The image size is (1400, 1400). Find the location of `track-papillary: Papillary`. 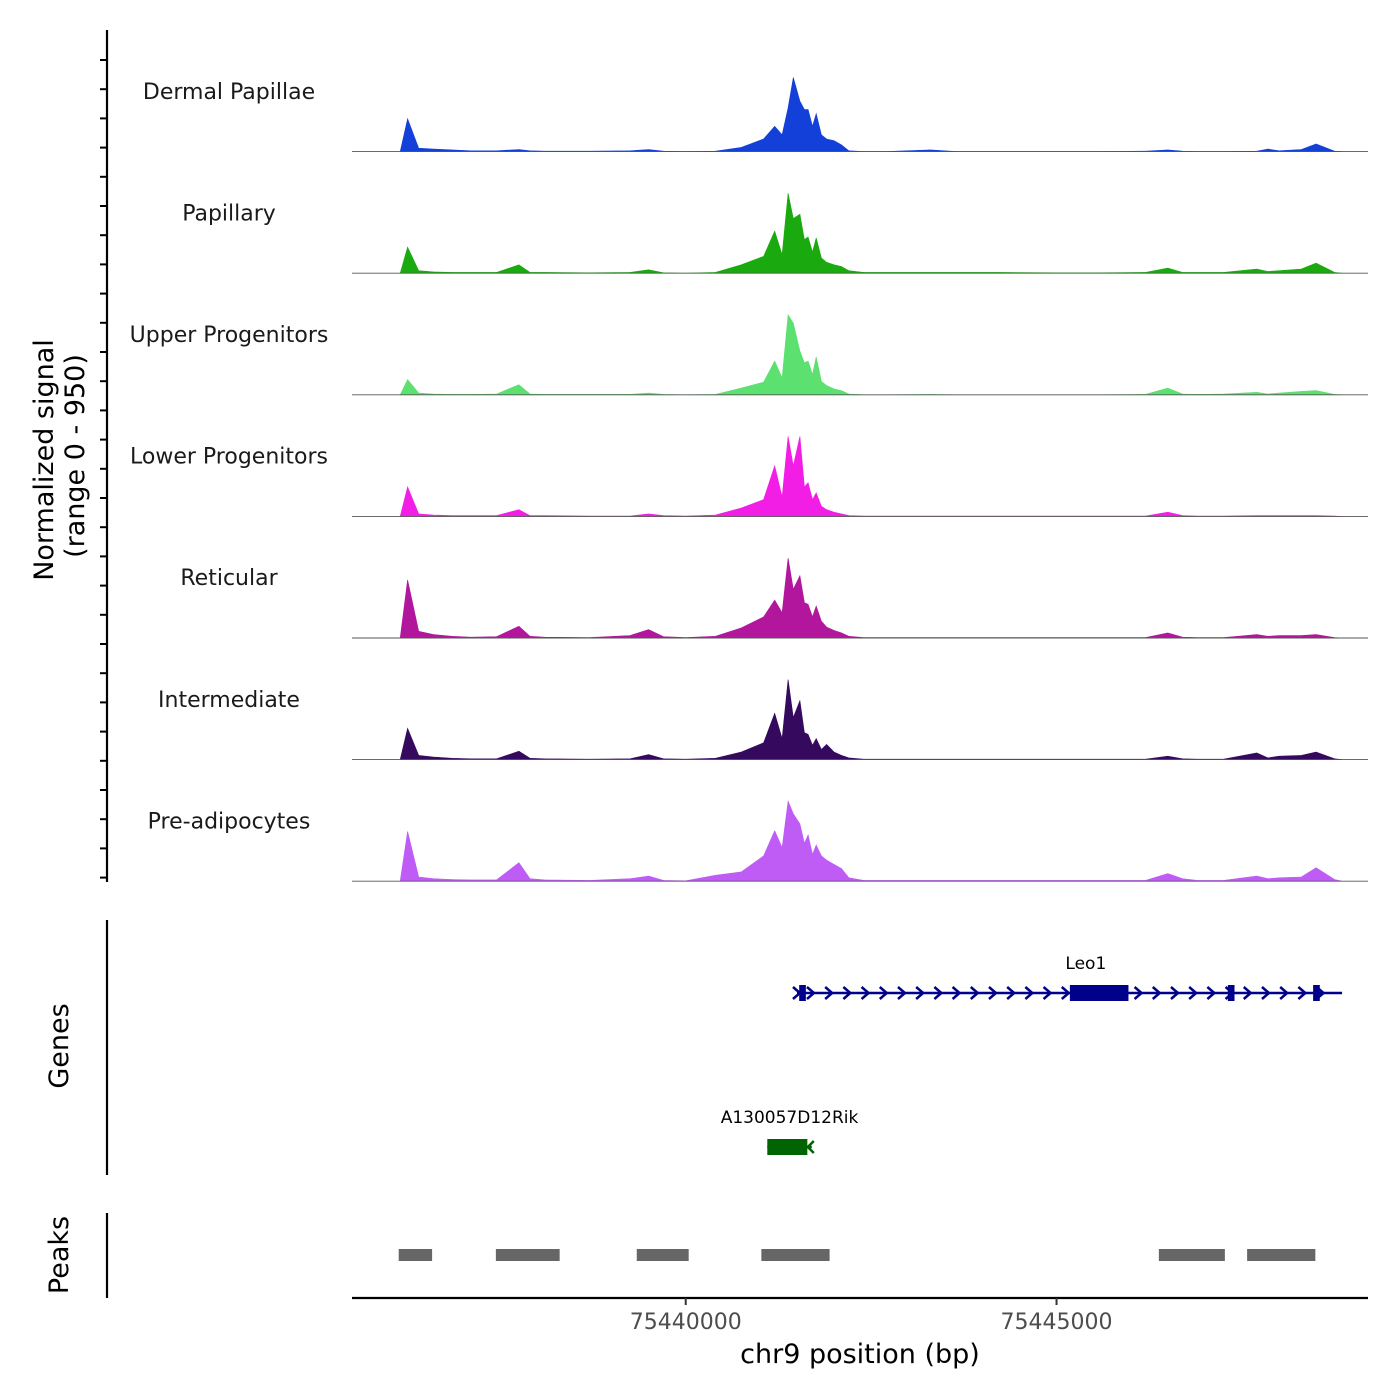

track-papillary: Papillary is located at coordinates (775, 233).